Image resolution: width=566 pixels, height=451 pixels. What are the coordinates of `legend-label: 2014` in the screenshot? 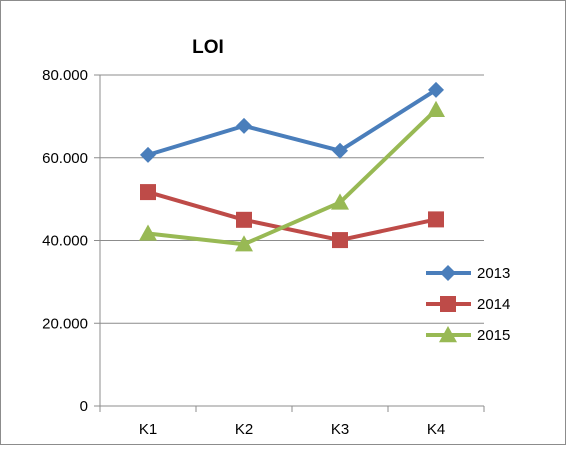 It's located at (493, 304).